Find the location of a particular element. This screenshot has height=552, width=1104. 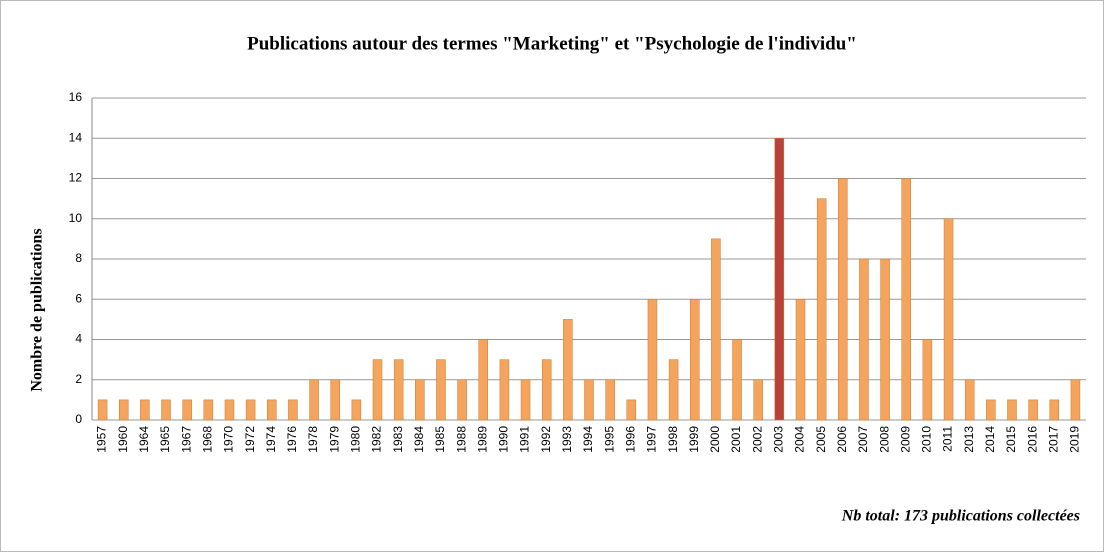

x-tick-label: 1968 is located at coordinates (207, 439).